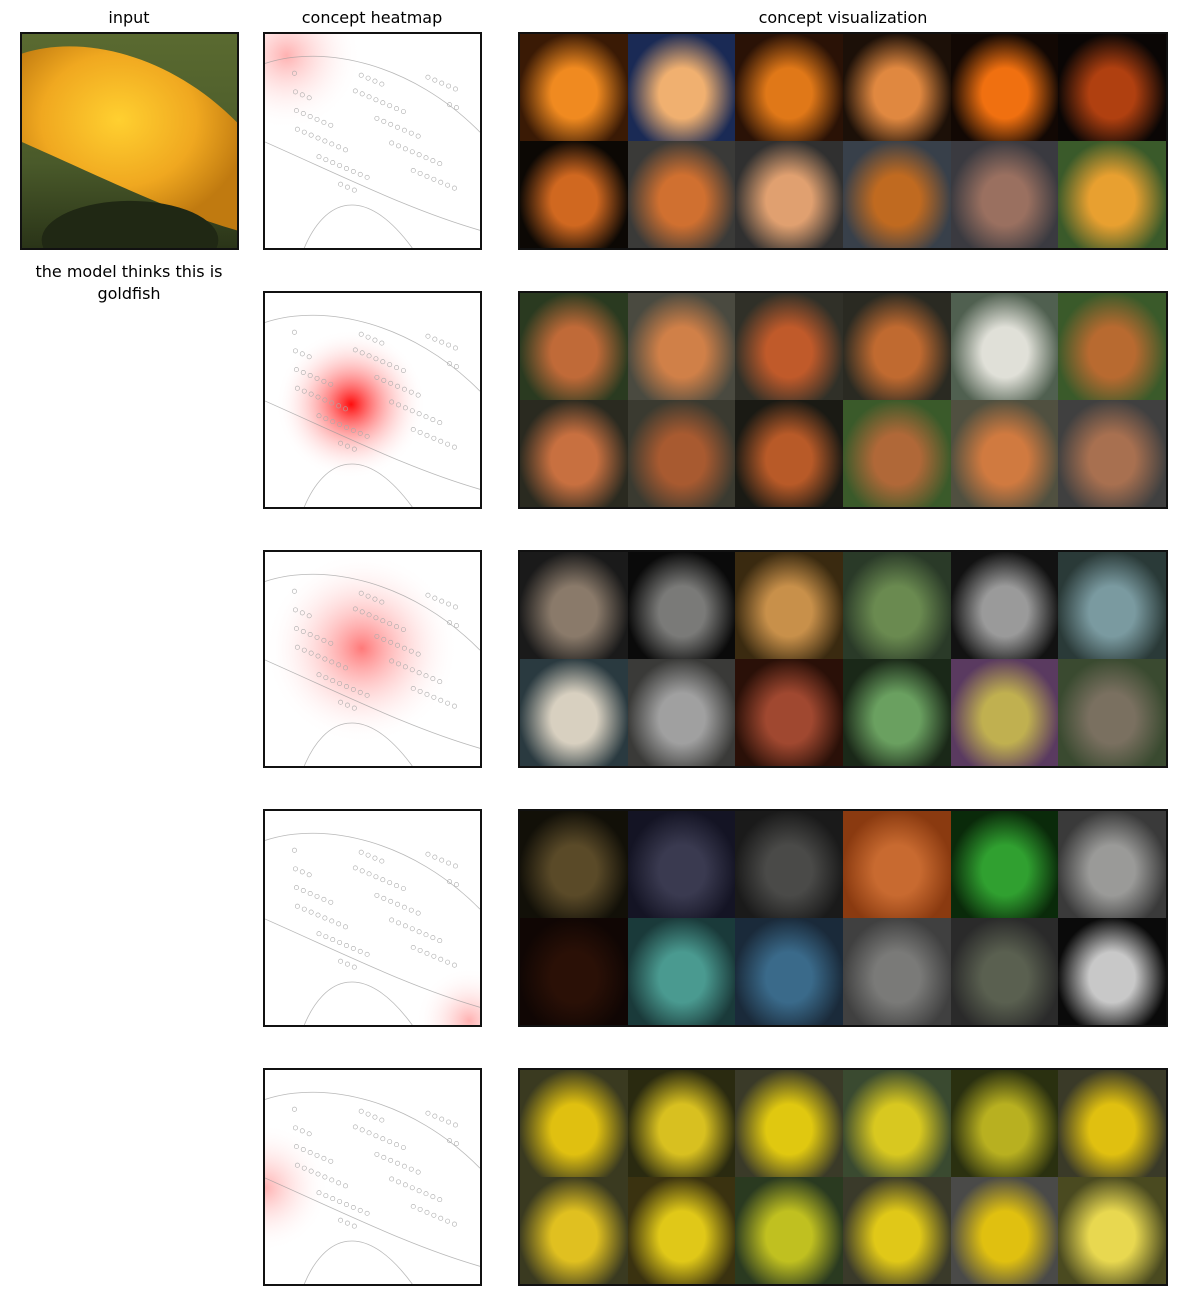 This screenshot has width=1200, height=1300. What do you see at coordinates (129, 282) in the screenshot?
I see `prediction-caption: the model thinks this is goldfish` at bounding box center [129, 282].